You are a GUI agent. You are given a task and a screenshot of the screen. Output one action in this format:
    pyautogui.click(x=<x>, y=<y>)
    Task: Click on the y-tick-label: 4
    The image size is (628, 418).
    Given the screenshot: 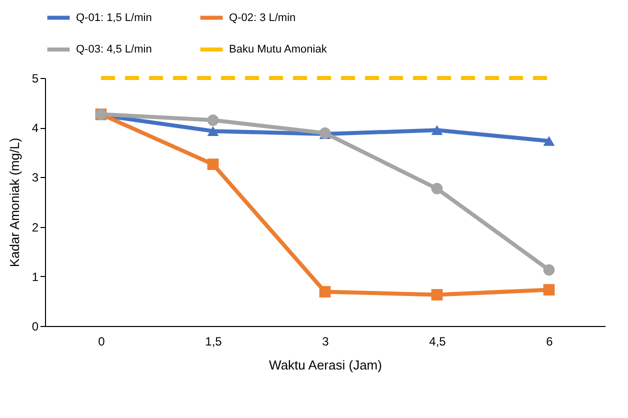 What is the action you would take?
    pyautogui.click(x=35, y=128)
    